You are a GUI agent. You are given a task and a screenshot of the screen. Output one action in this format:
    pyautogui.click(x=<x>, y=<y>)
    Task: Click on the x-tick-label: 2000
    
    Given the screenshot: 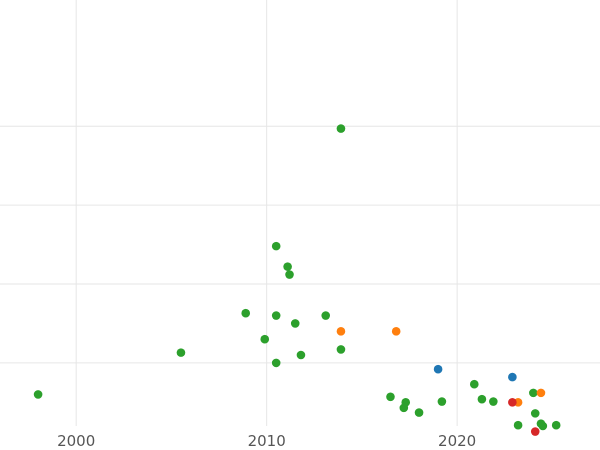 What is the action you would take?
    pyautogui.click(x=76, y=441)
    